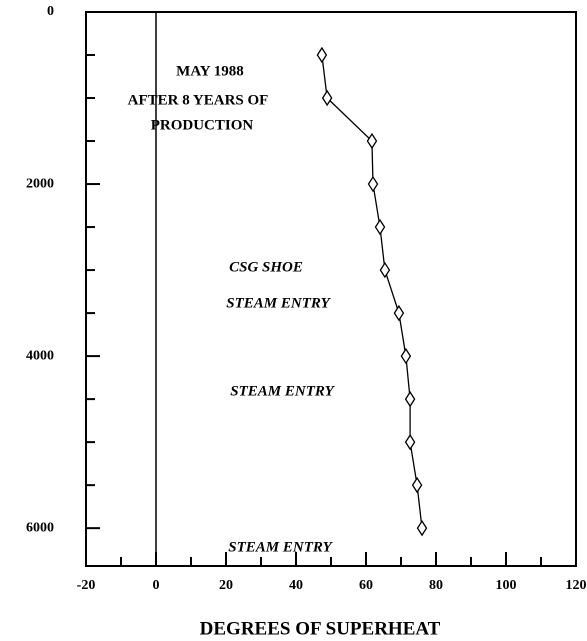 The width and height of the screenshot is (587, 641). What do you see at coordinates (320, 628) in the screenshot?
I see `x-axis-label: DEGREES OF SUPERHEAT` at bounding box center [320, 628].